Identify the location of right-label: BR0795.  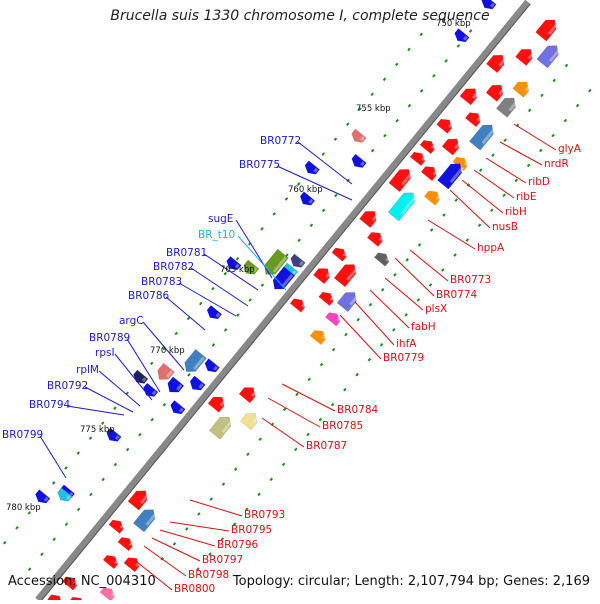
(251, 530).